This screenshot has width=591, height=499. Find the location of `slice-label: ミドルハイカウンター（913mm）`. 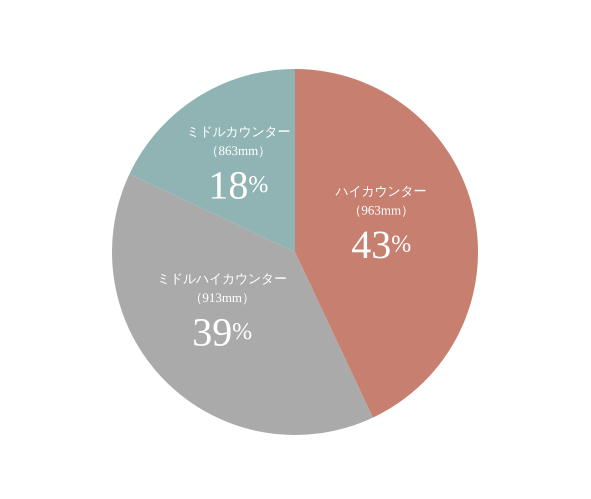

slice-label: ミドルハイカウンター（913mm） is located at coordinates (222, 287).